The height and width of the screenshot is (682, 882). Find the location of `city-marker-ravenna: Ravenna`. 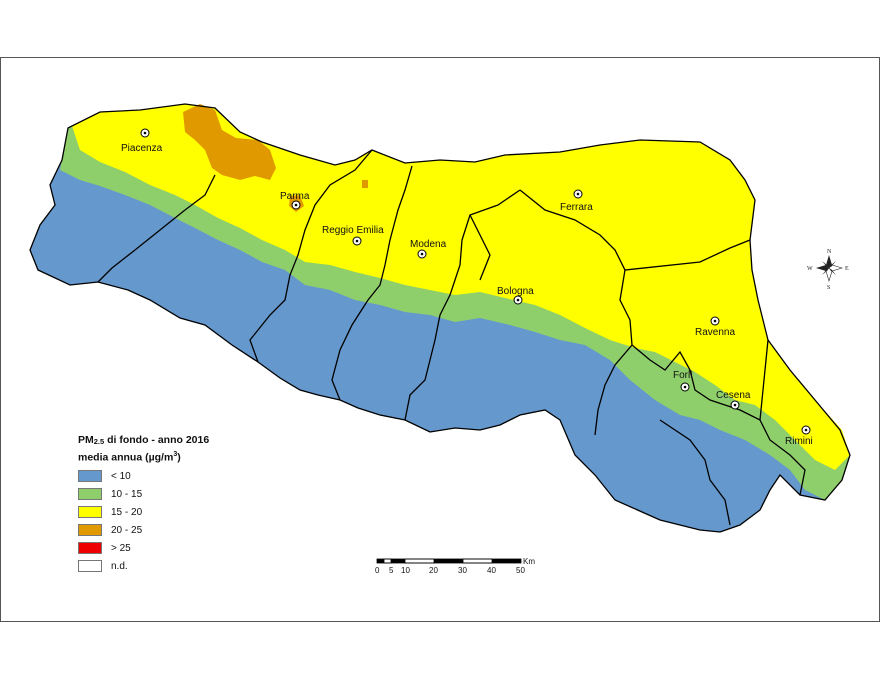

city-marker-ravenna: Ravenna is located at coordinates (715, 327).